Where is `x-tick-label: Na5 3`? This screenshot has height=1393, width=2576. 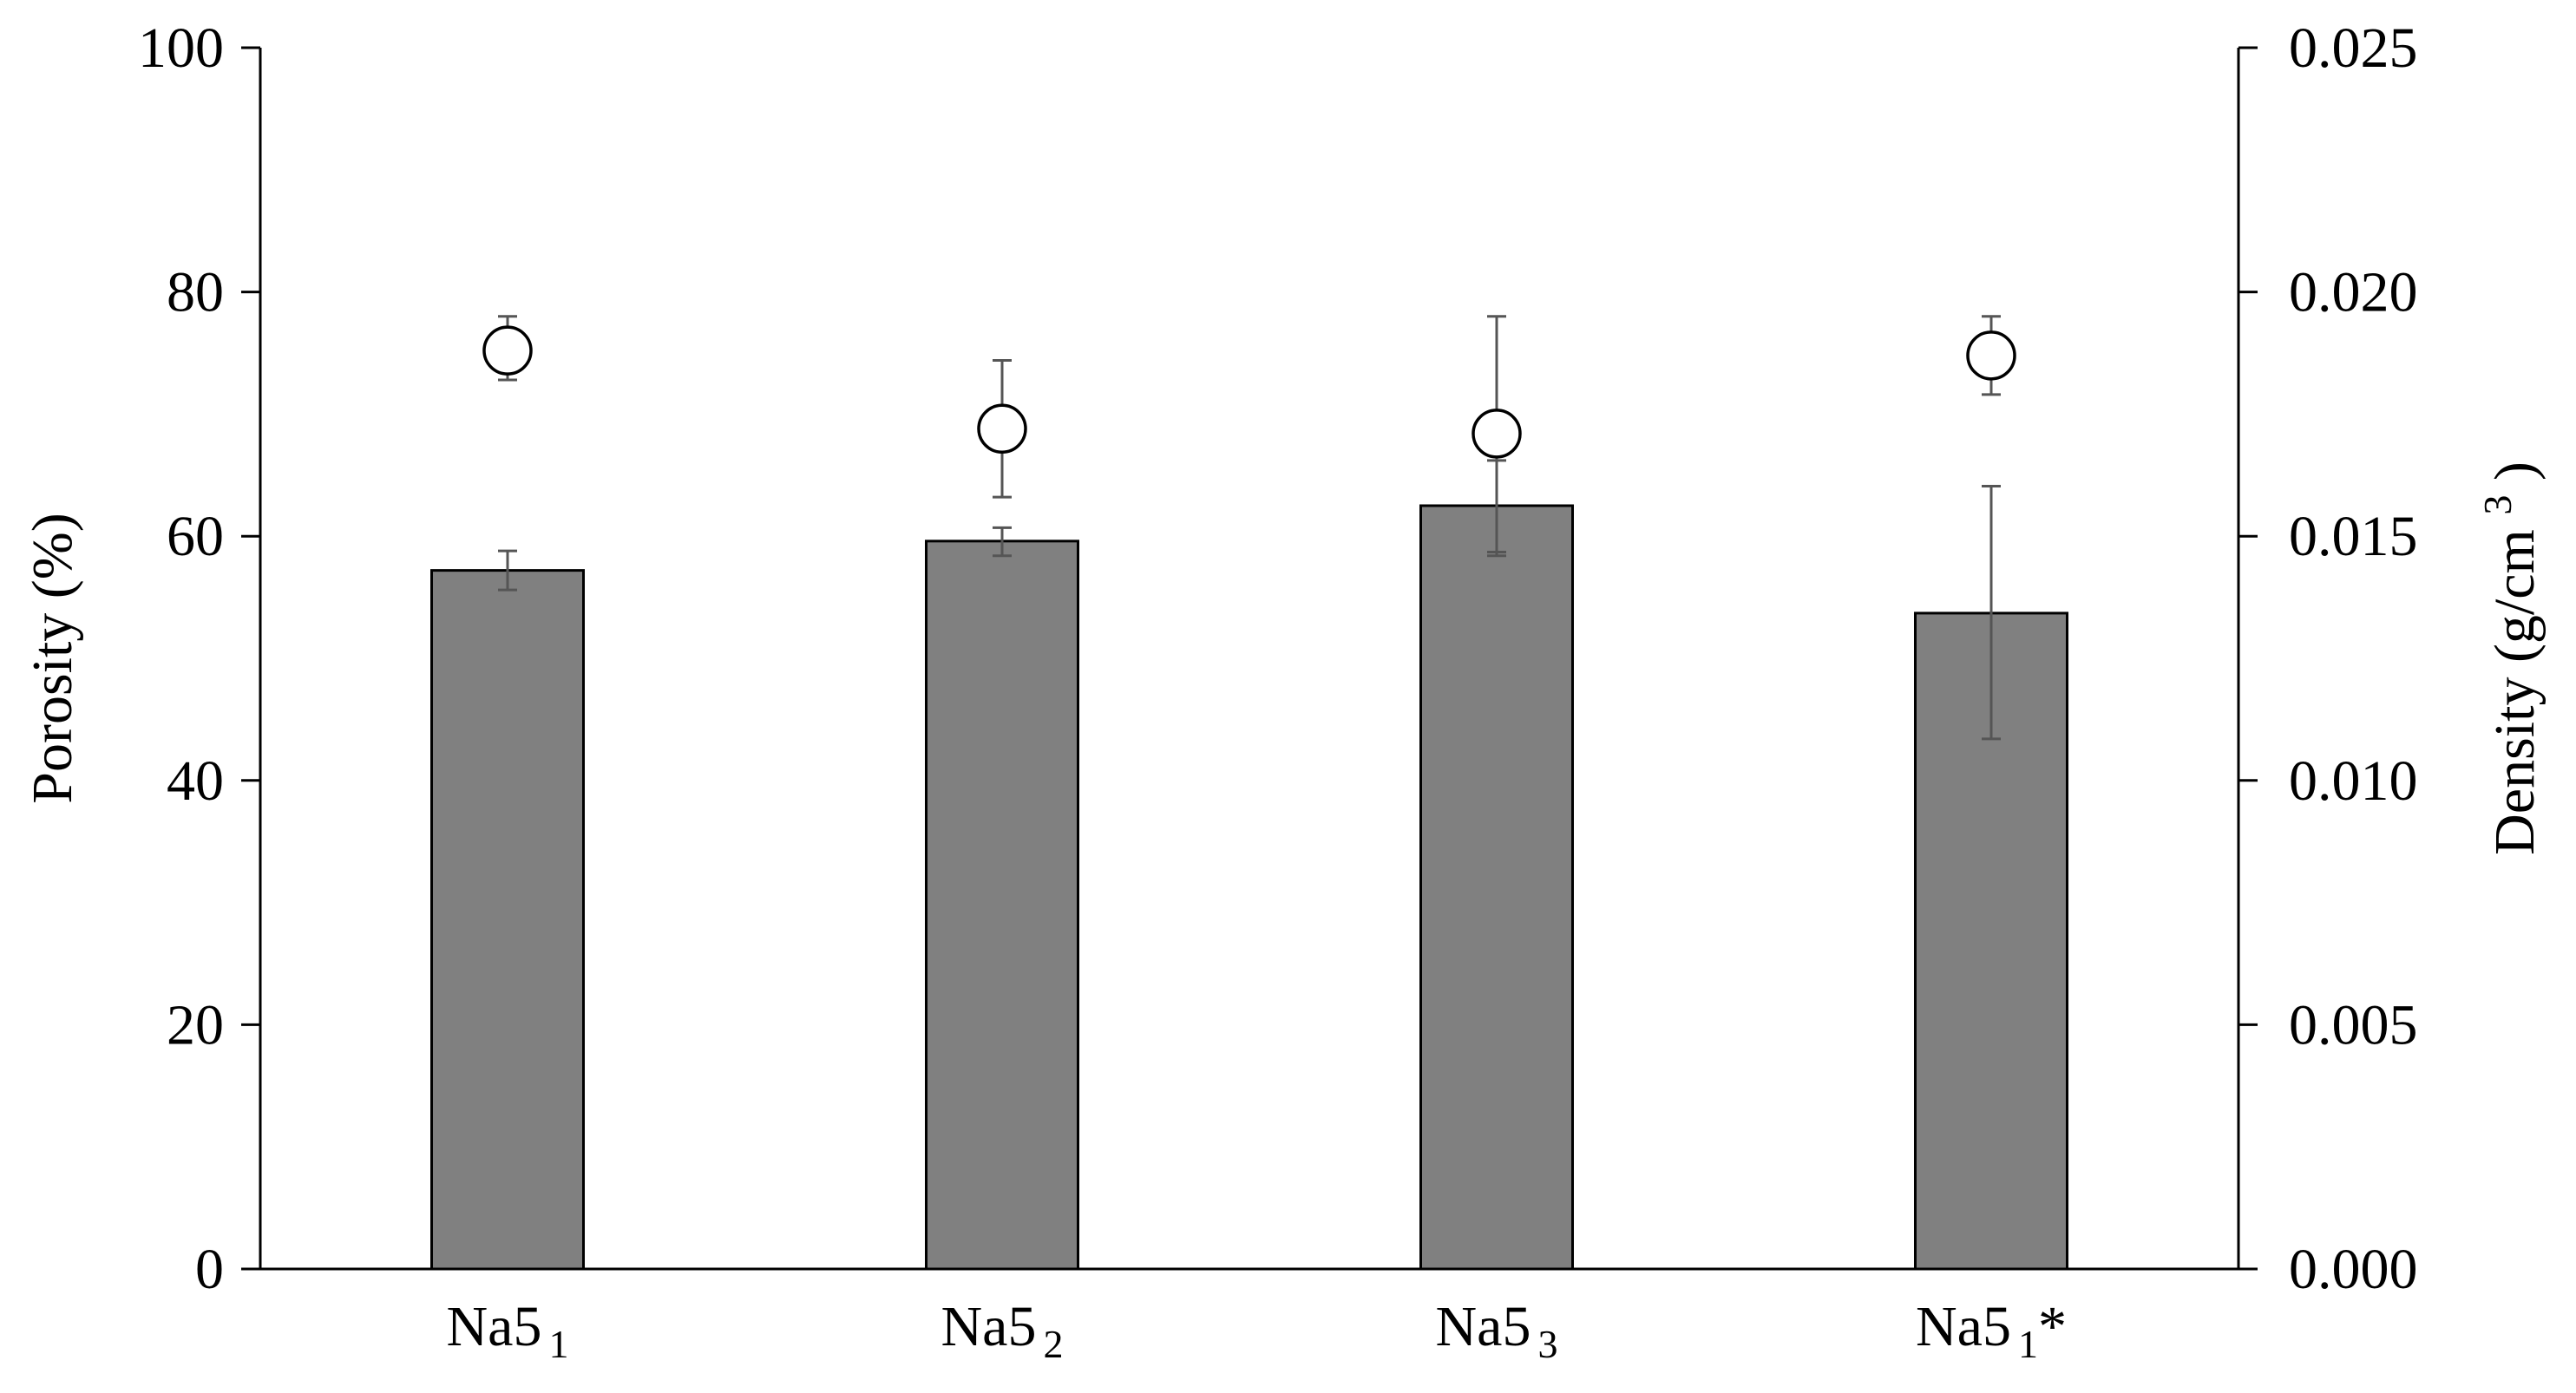
x-tick-label: Na5 3 is located at coordinates (1497, 1330).